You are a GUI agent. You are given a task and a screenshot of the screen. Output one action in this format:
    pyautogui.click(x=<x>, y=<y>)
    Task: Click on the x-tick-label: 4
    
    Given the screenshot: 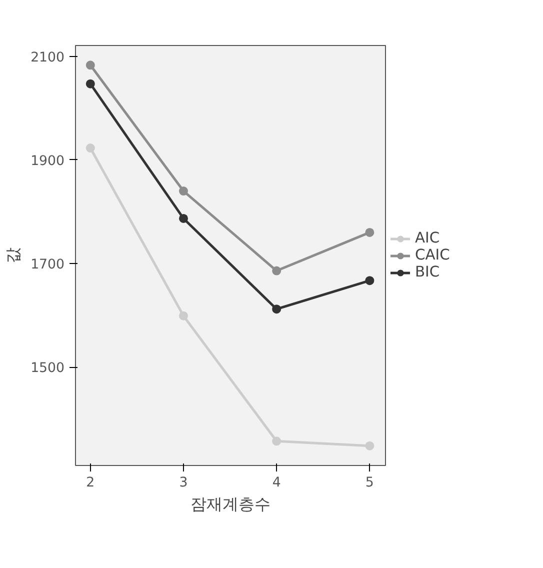 What is the action you would take?
    pyautogui.click(x=276, y=483)
    